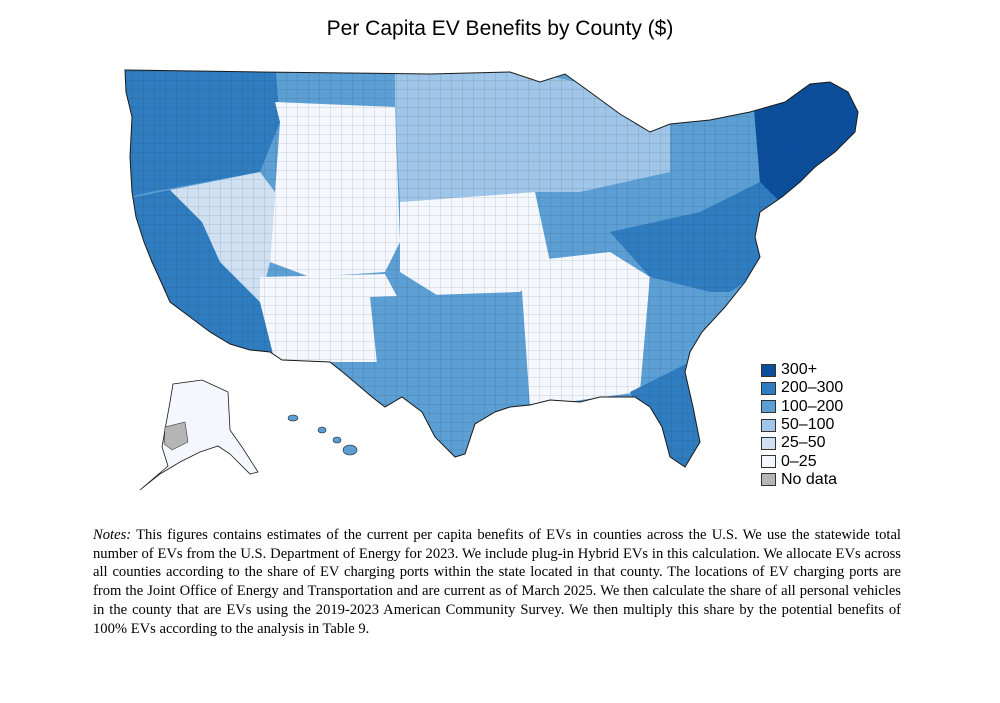  I want to click on legend-item: 50–100, so click(802, 425).